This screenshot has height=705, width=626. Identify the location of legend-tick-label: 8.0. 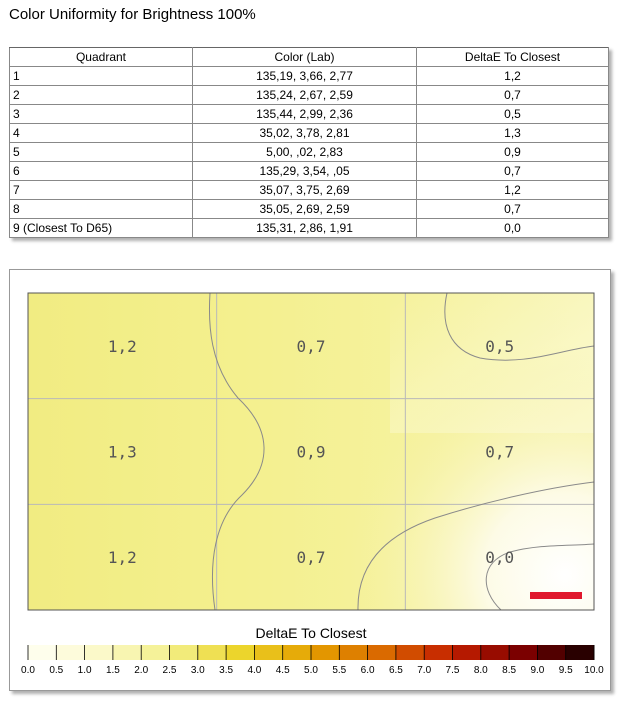
(481, 670).